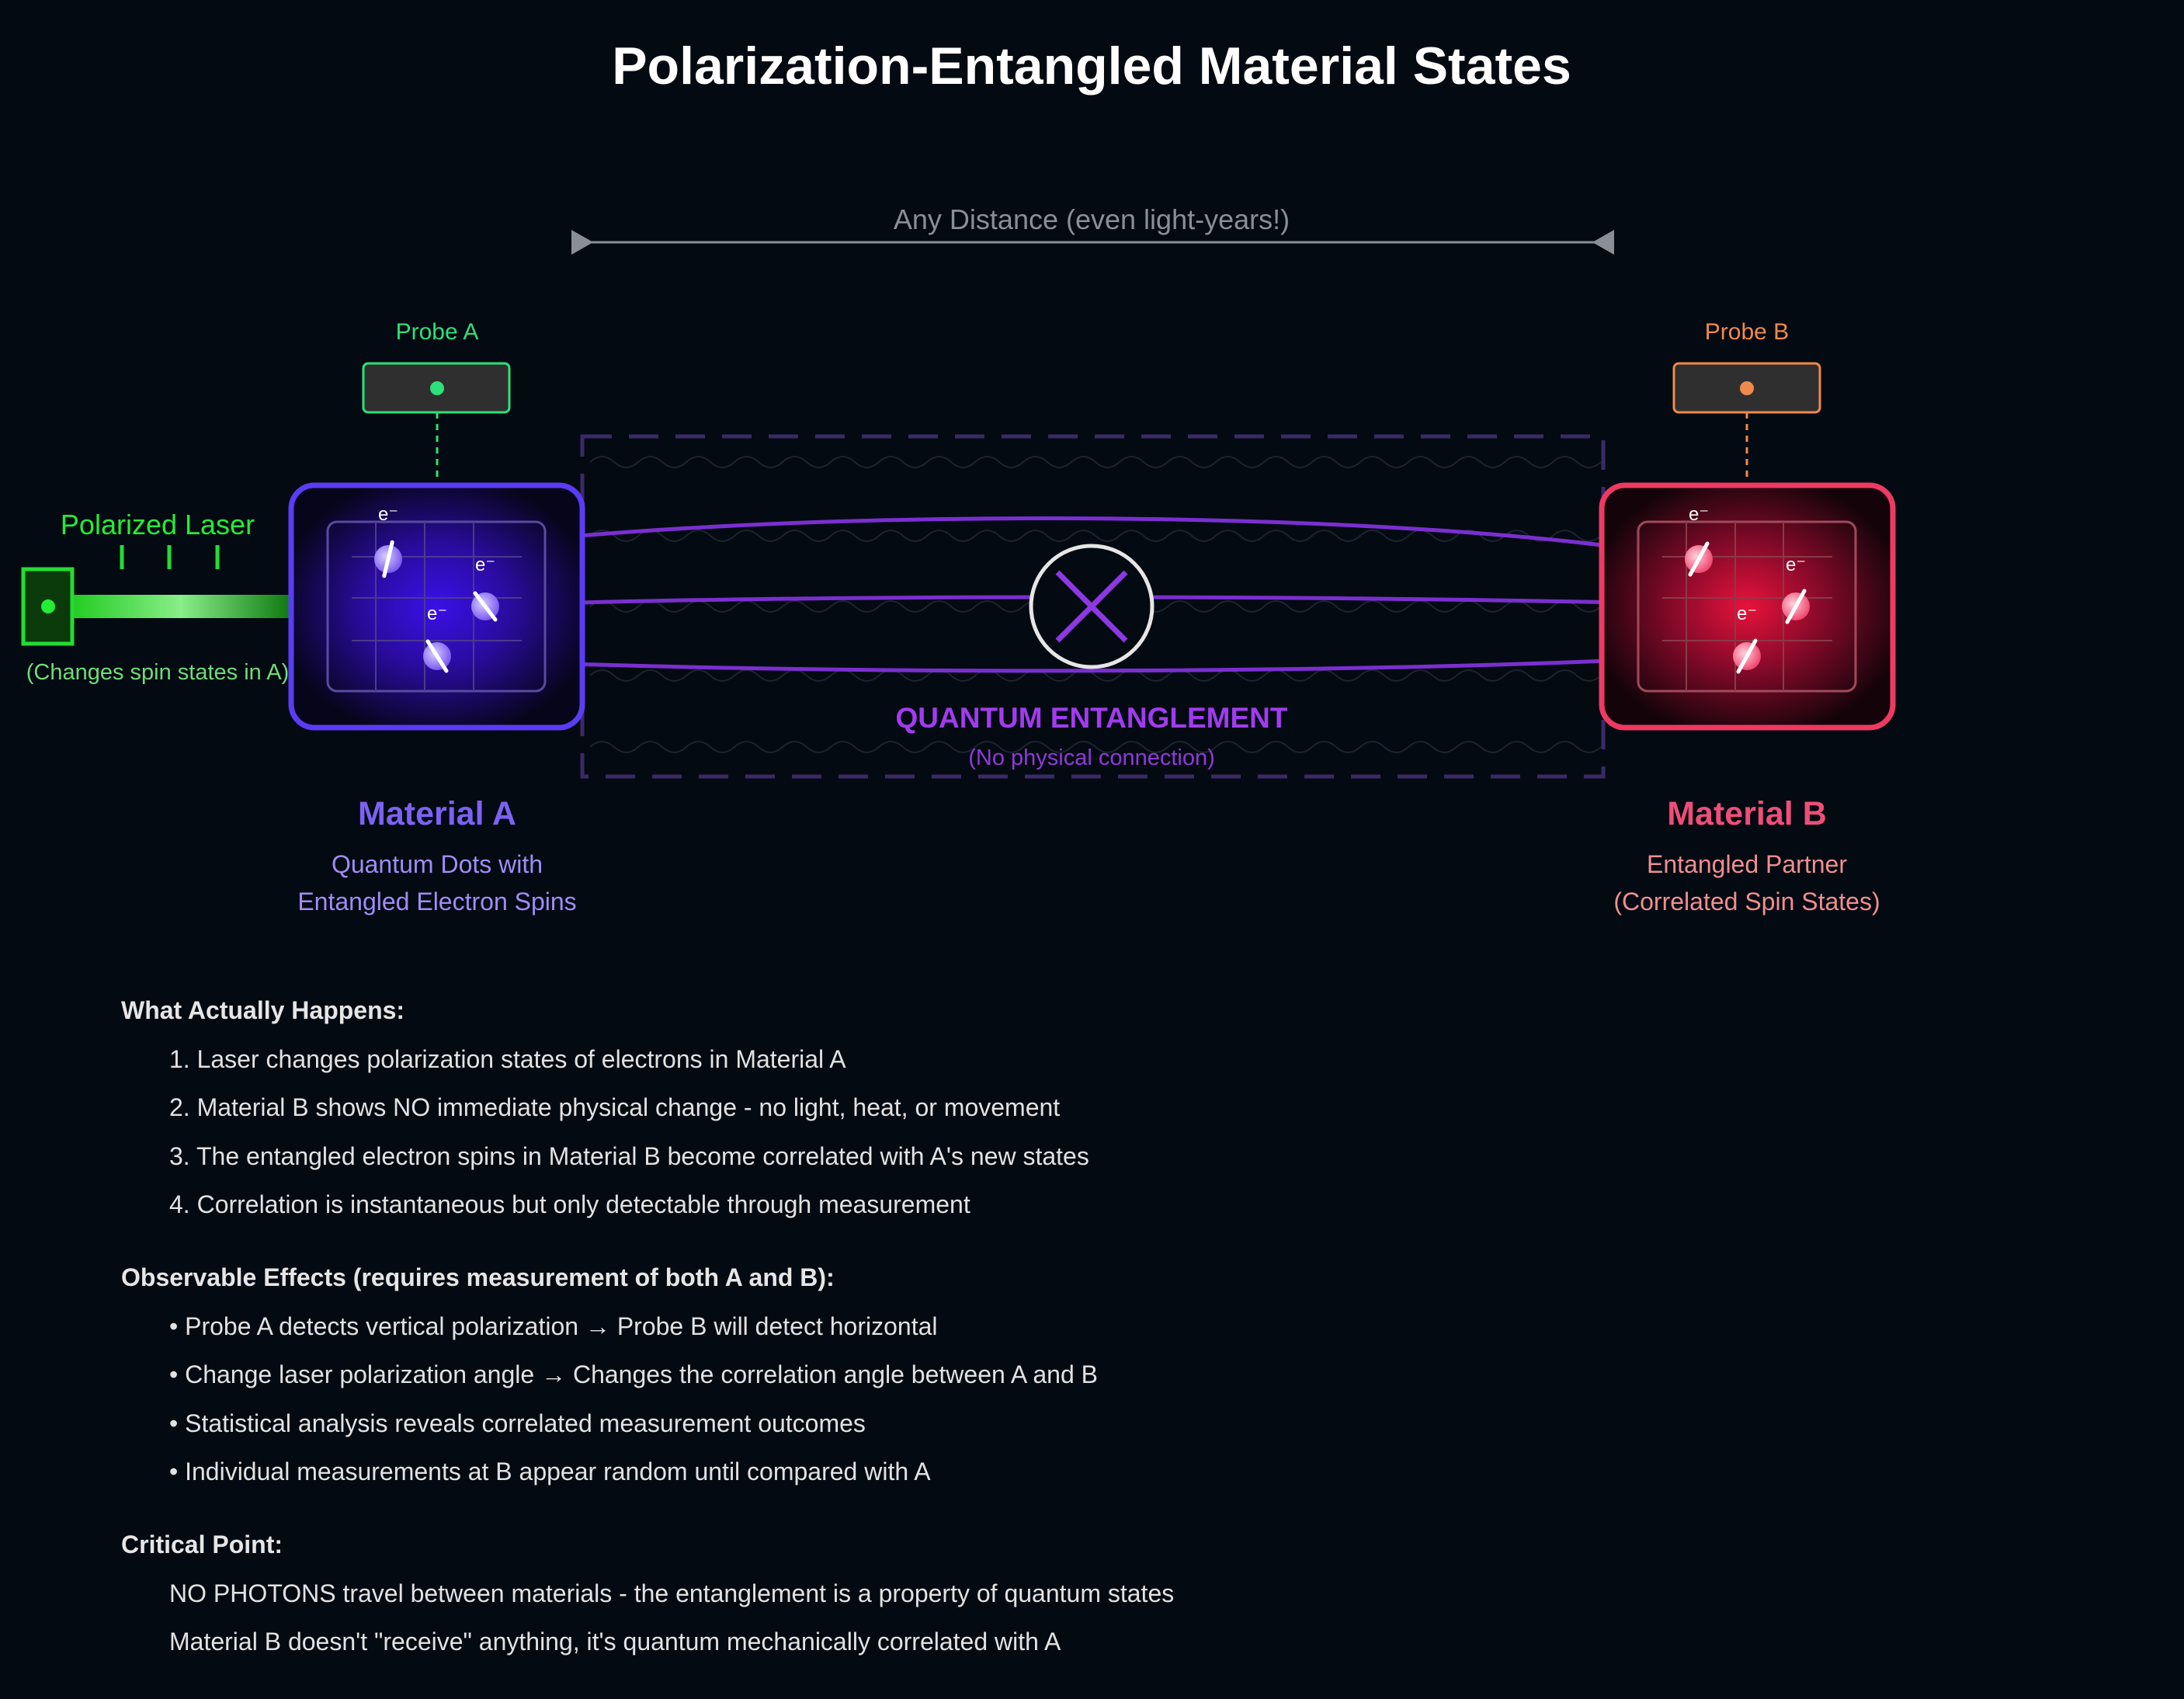 Image resolution: width=2184 pixels, height=1699 pixels. I want to click on laser-label: Polarized Laser, so click(158, 524).